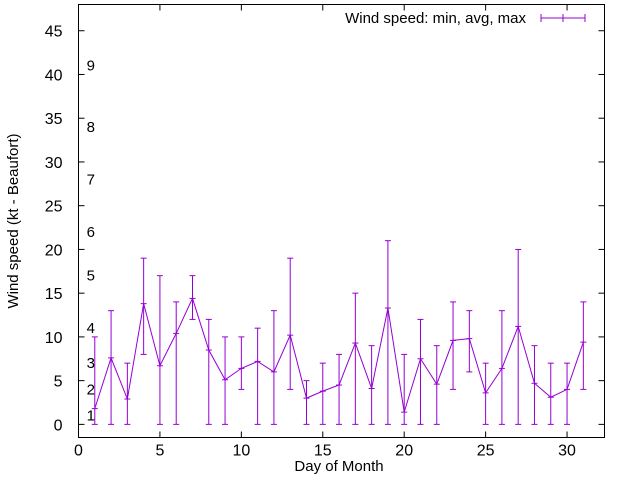 Image resolution: width=640 pixels, height=480 pixels. I want to click on y-tick-label: 40, so click(54, 75).